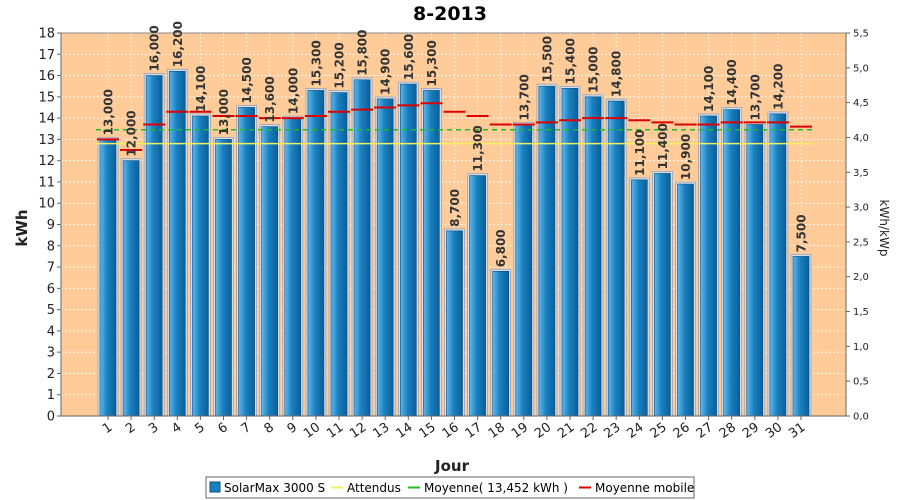  What do you see at coordinates (861, 173) in the screenshot?
I see `y2-tick-label: 3,5` at bounding box center [861, 173].